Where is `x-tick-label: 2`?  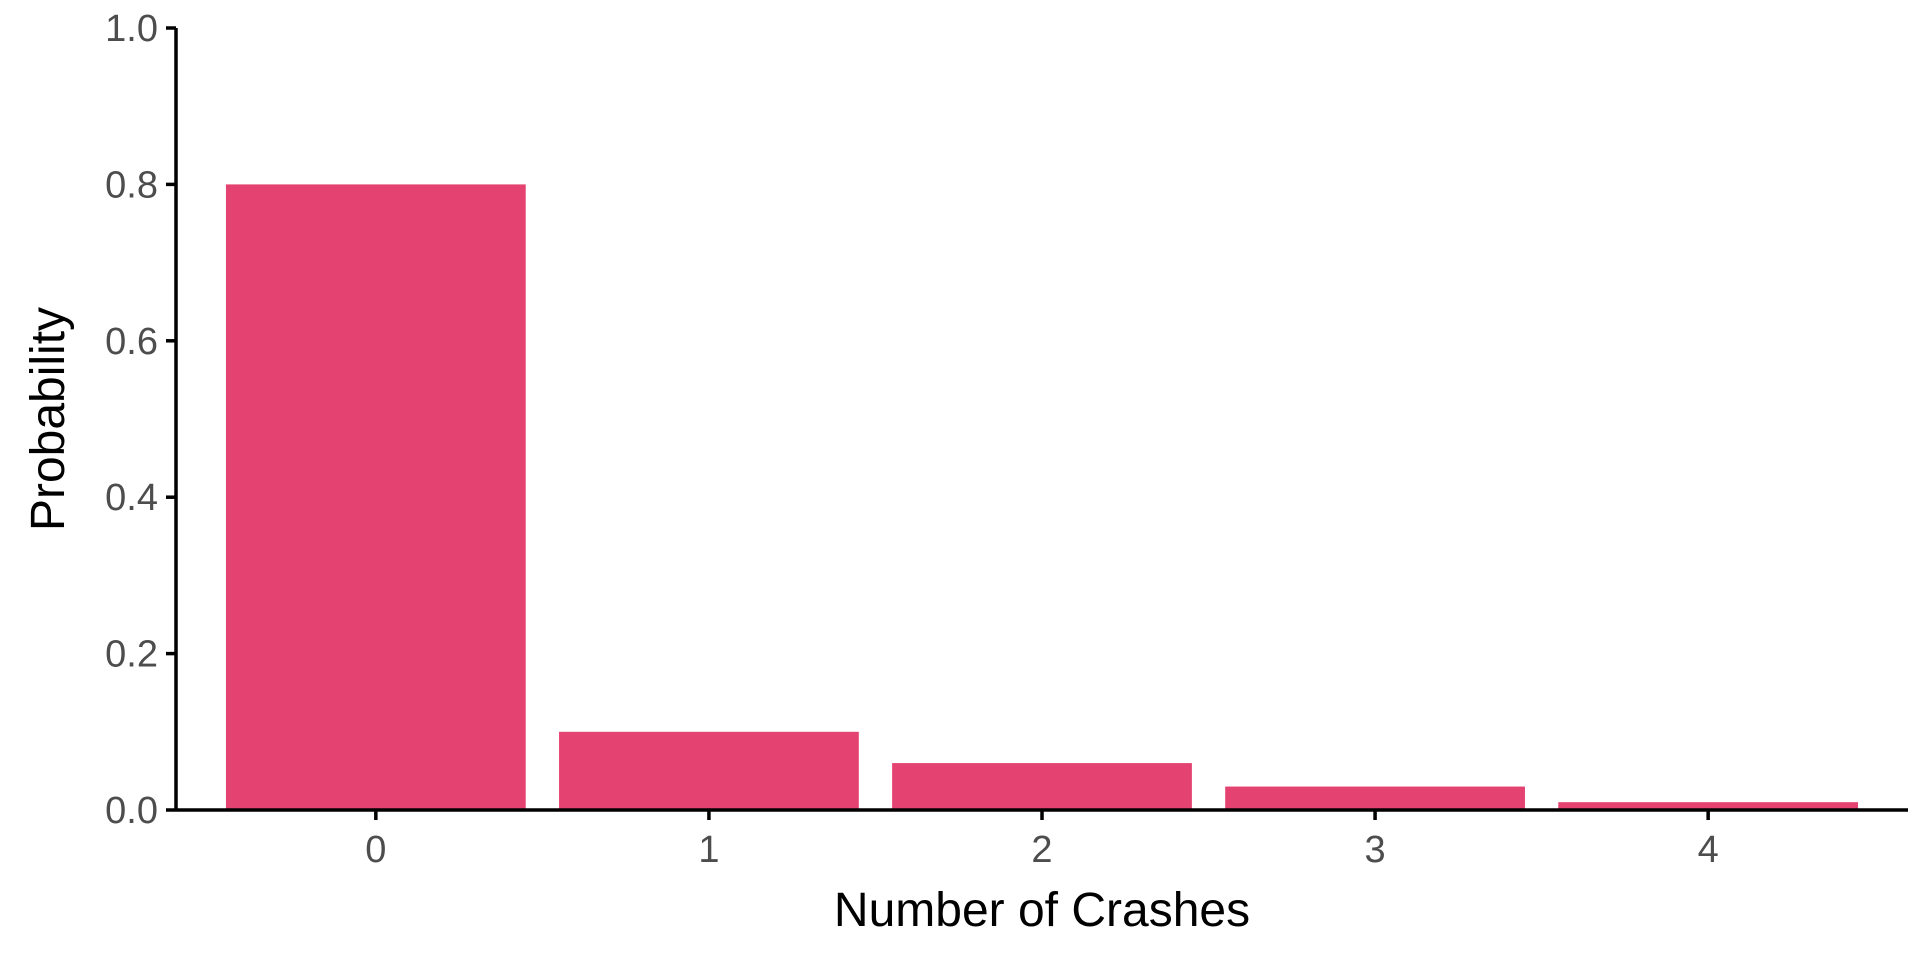
x-tick-label: 2 is located at coordinates (1041, 850).